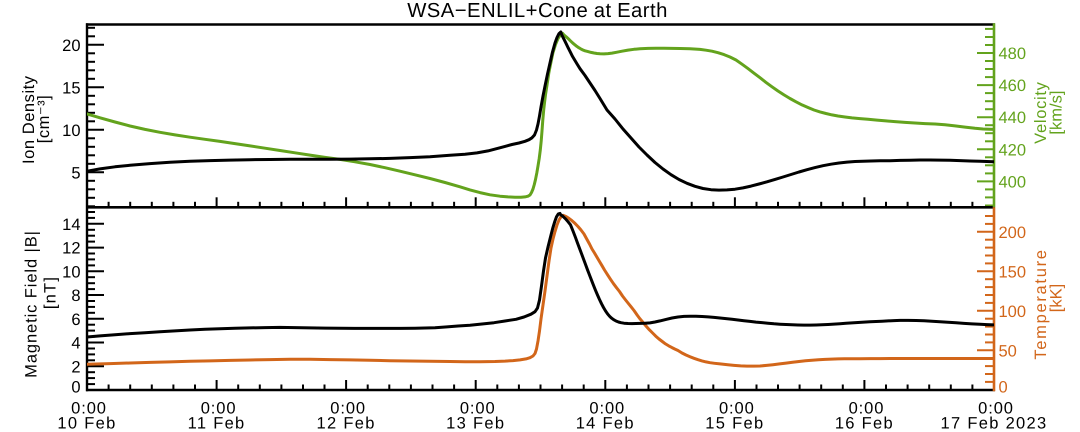  I want to click on svg-text: 480, so click(1013, 54).